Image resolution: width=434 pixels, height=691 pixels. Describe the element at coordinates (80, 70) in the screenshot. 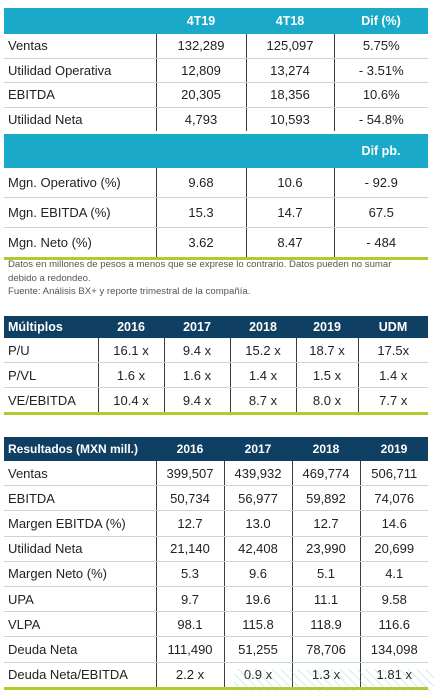

I see `row-label: Utilidad Operativa` at that location.